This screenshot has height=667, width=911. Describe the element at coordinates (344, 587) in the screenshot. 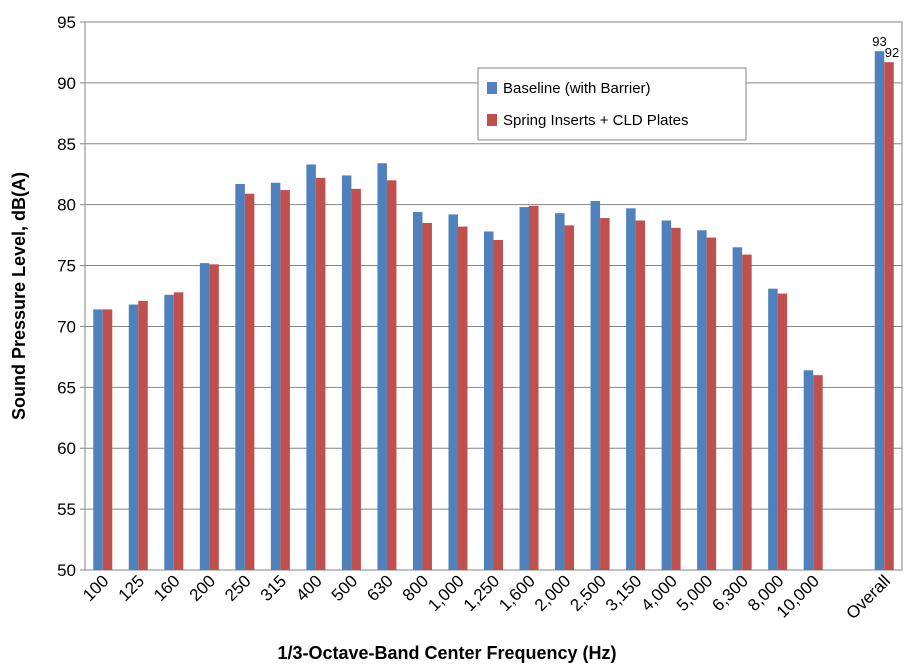

I see `x-tick-label: 500` at that location.